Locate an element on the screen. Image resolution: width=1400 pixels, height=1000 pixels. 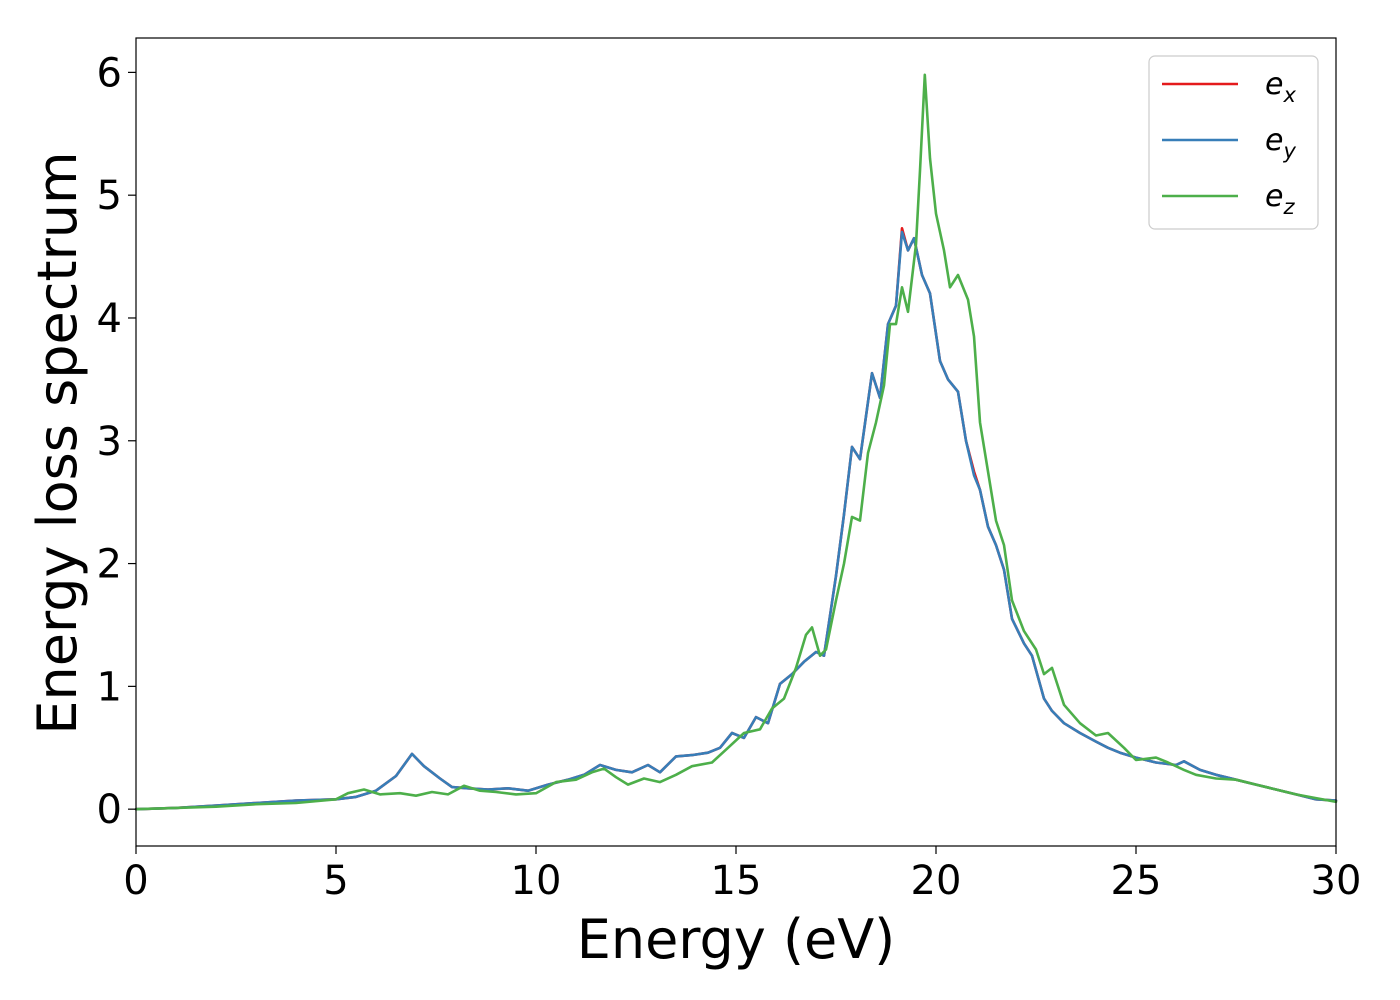
x-tick-label: 15 is located at coordinates (736, 881).